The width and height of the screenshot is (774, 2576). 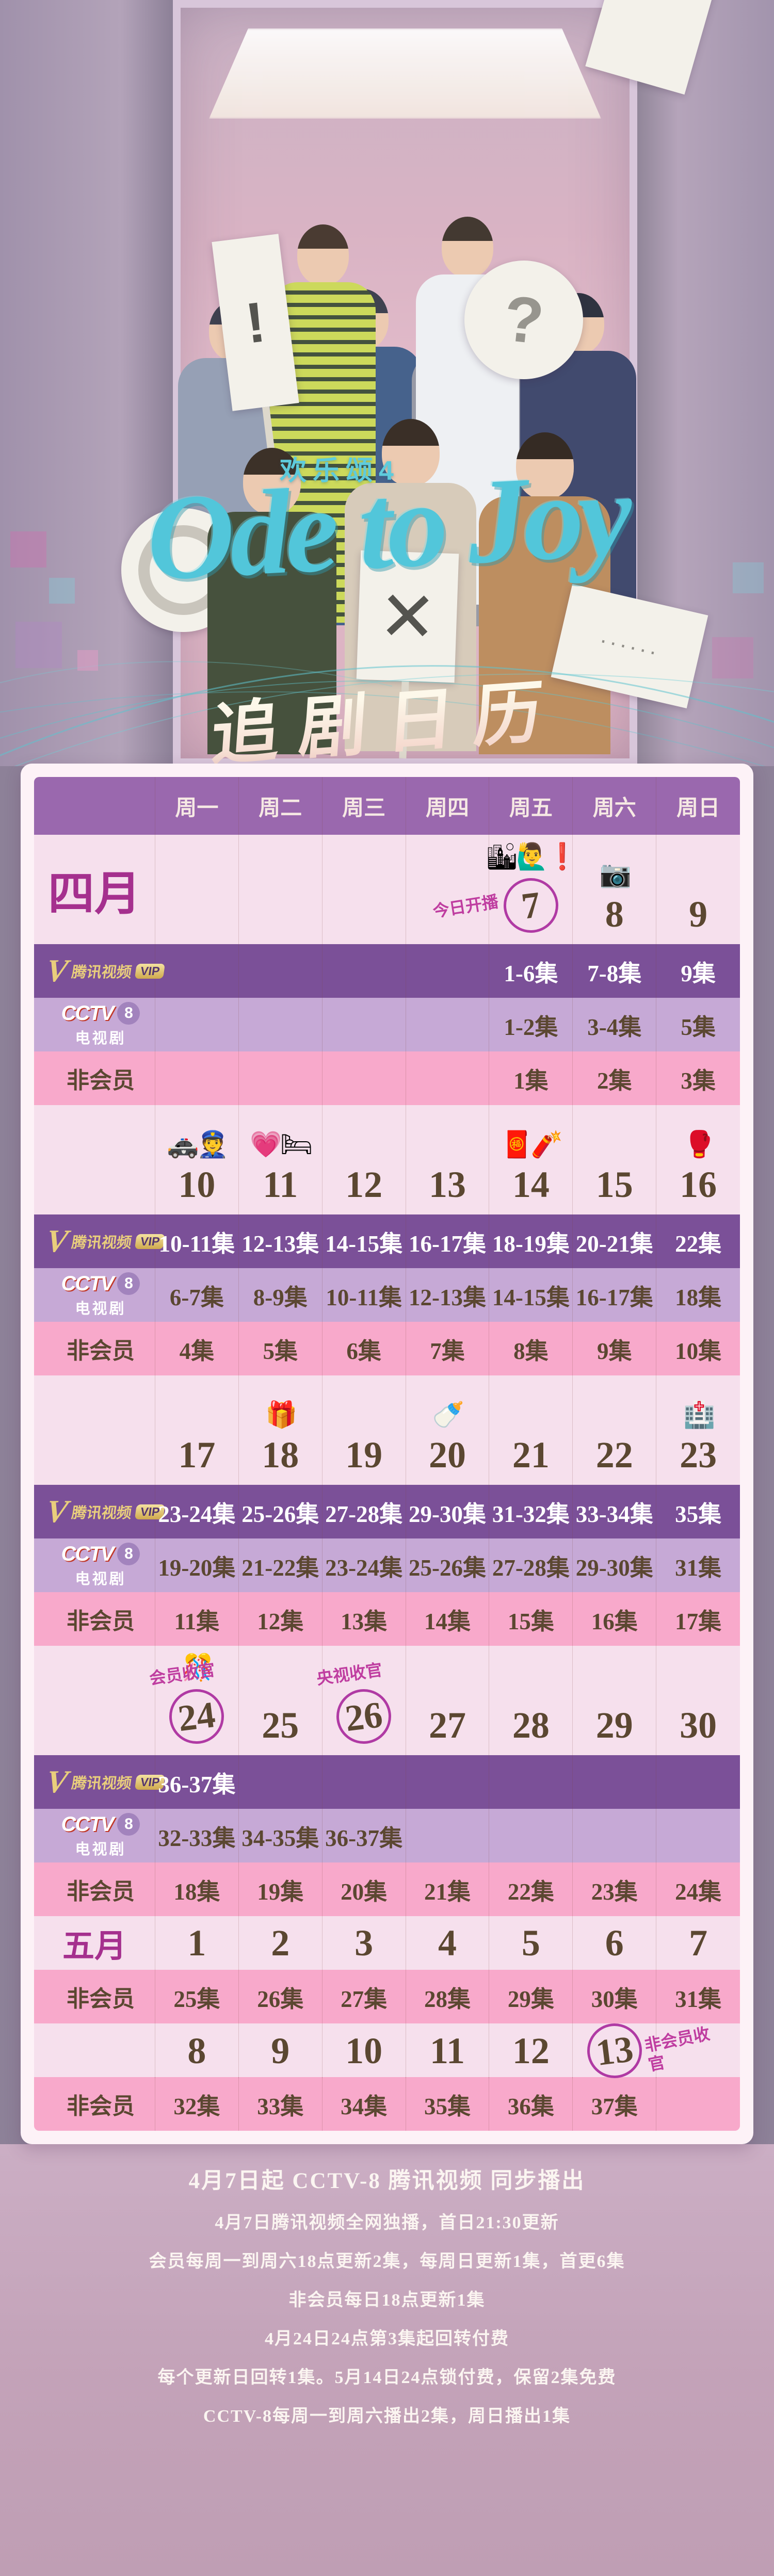 I want to click on episode-cell: 10集, so click(x=698, y=1348).